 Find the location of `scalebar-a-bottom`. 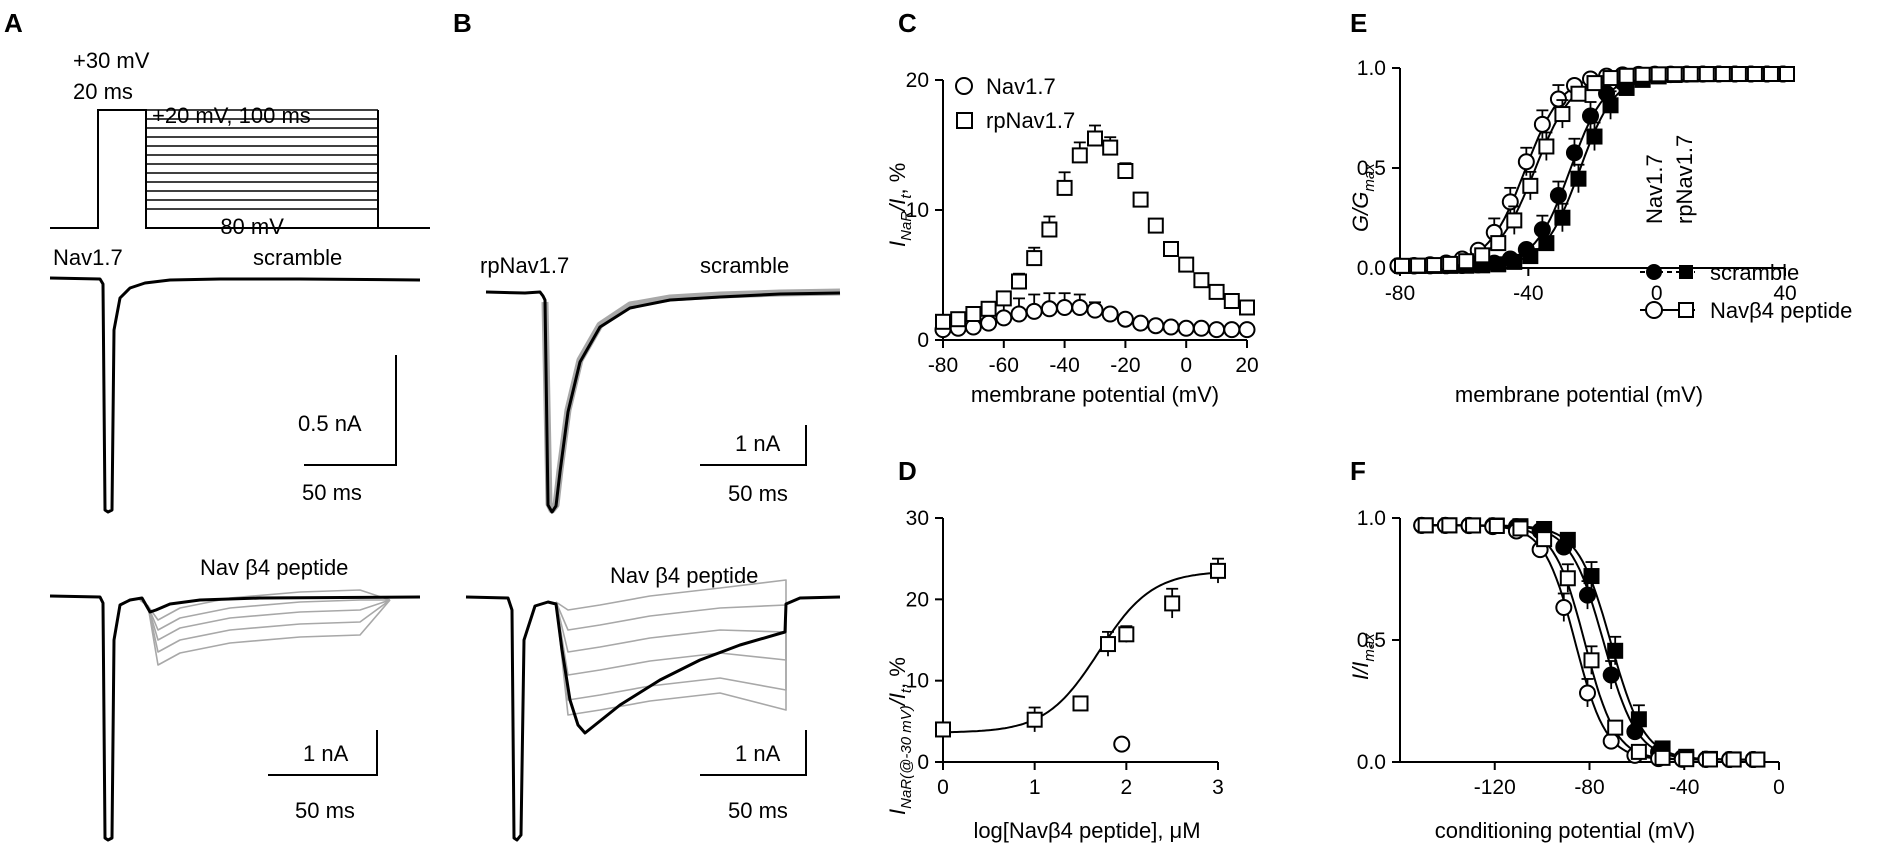

scalebar-a-bottom is located at coordinates (323, 753).